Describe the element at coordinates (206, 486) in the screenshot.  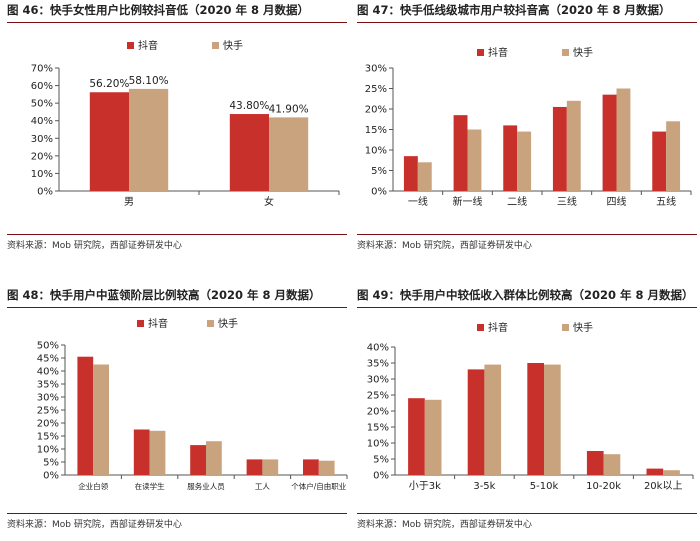
I see `x-tick-label: 服务业人员` at that location.